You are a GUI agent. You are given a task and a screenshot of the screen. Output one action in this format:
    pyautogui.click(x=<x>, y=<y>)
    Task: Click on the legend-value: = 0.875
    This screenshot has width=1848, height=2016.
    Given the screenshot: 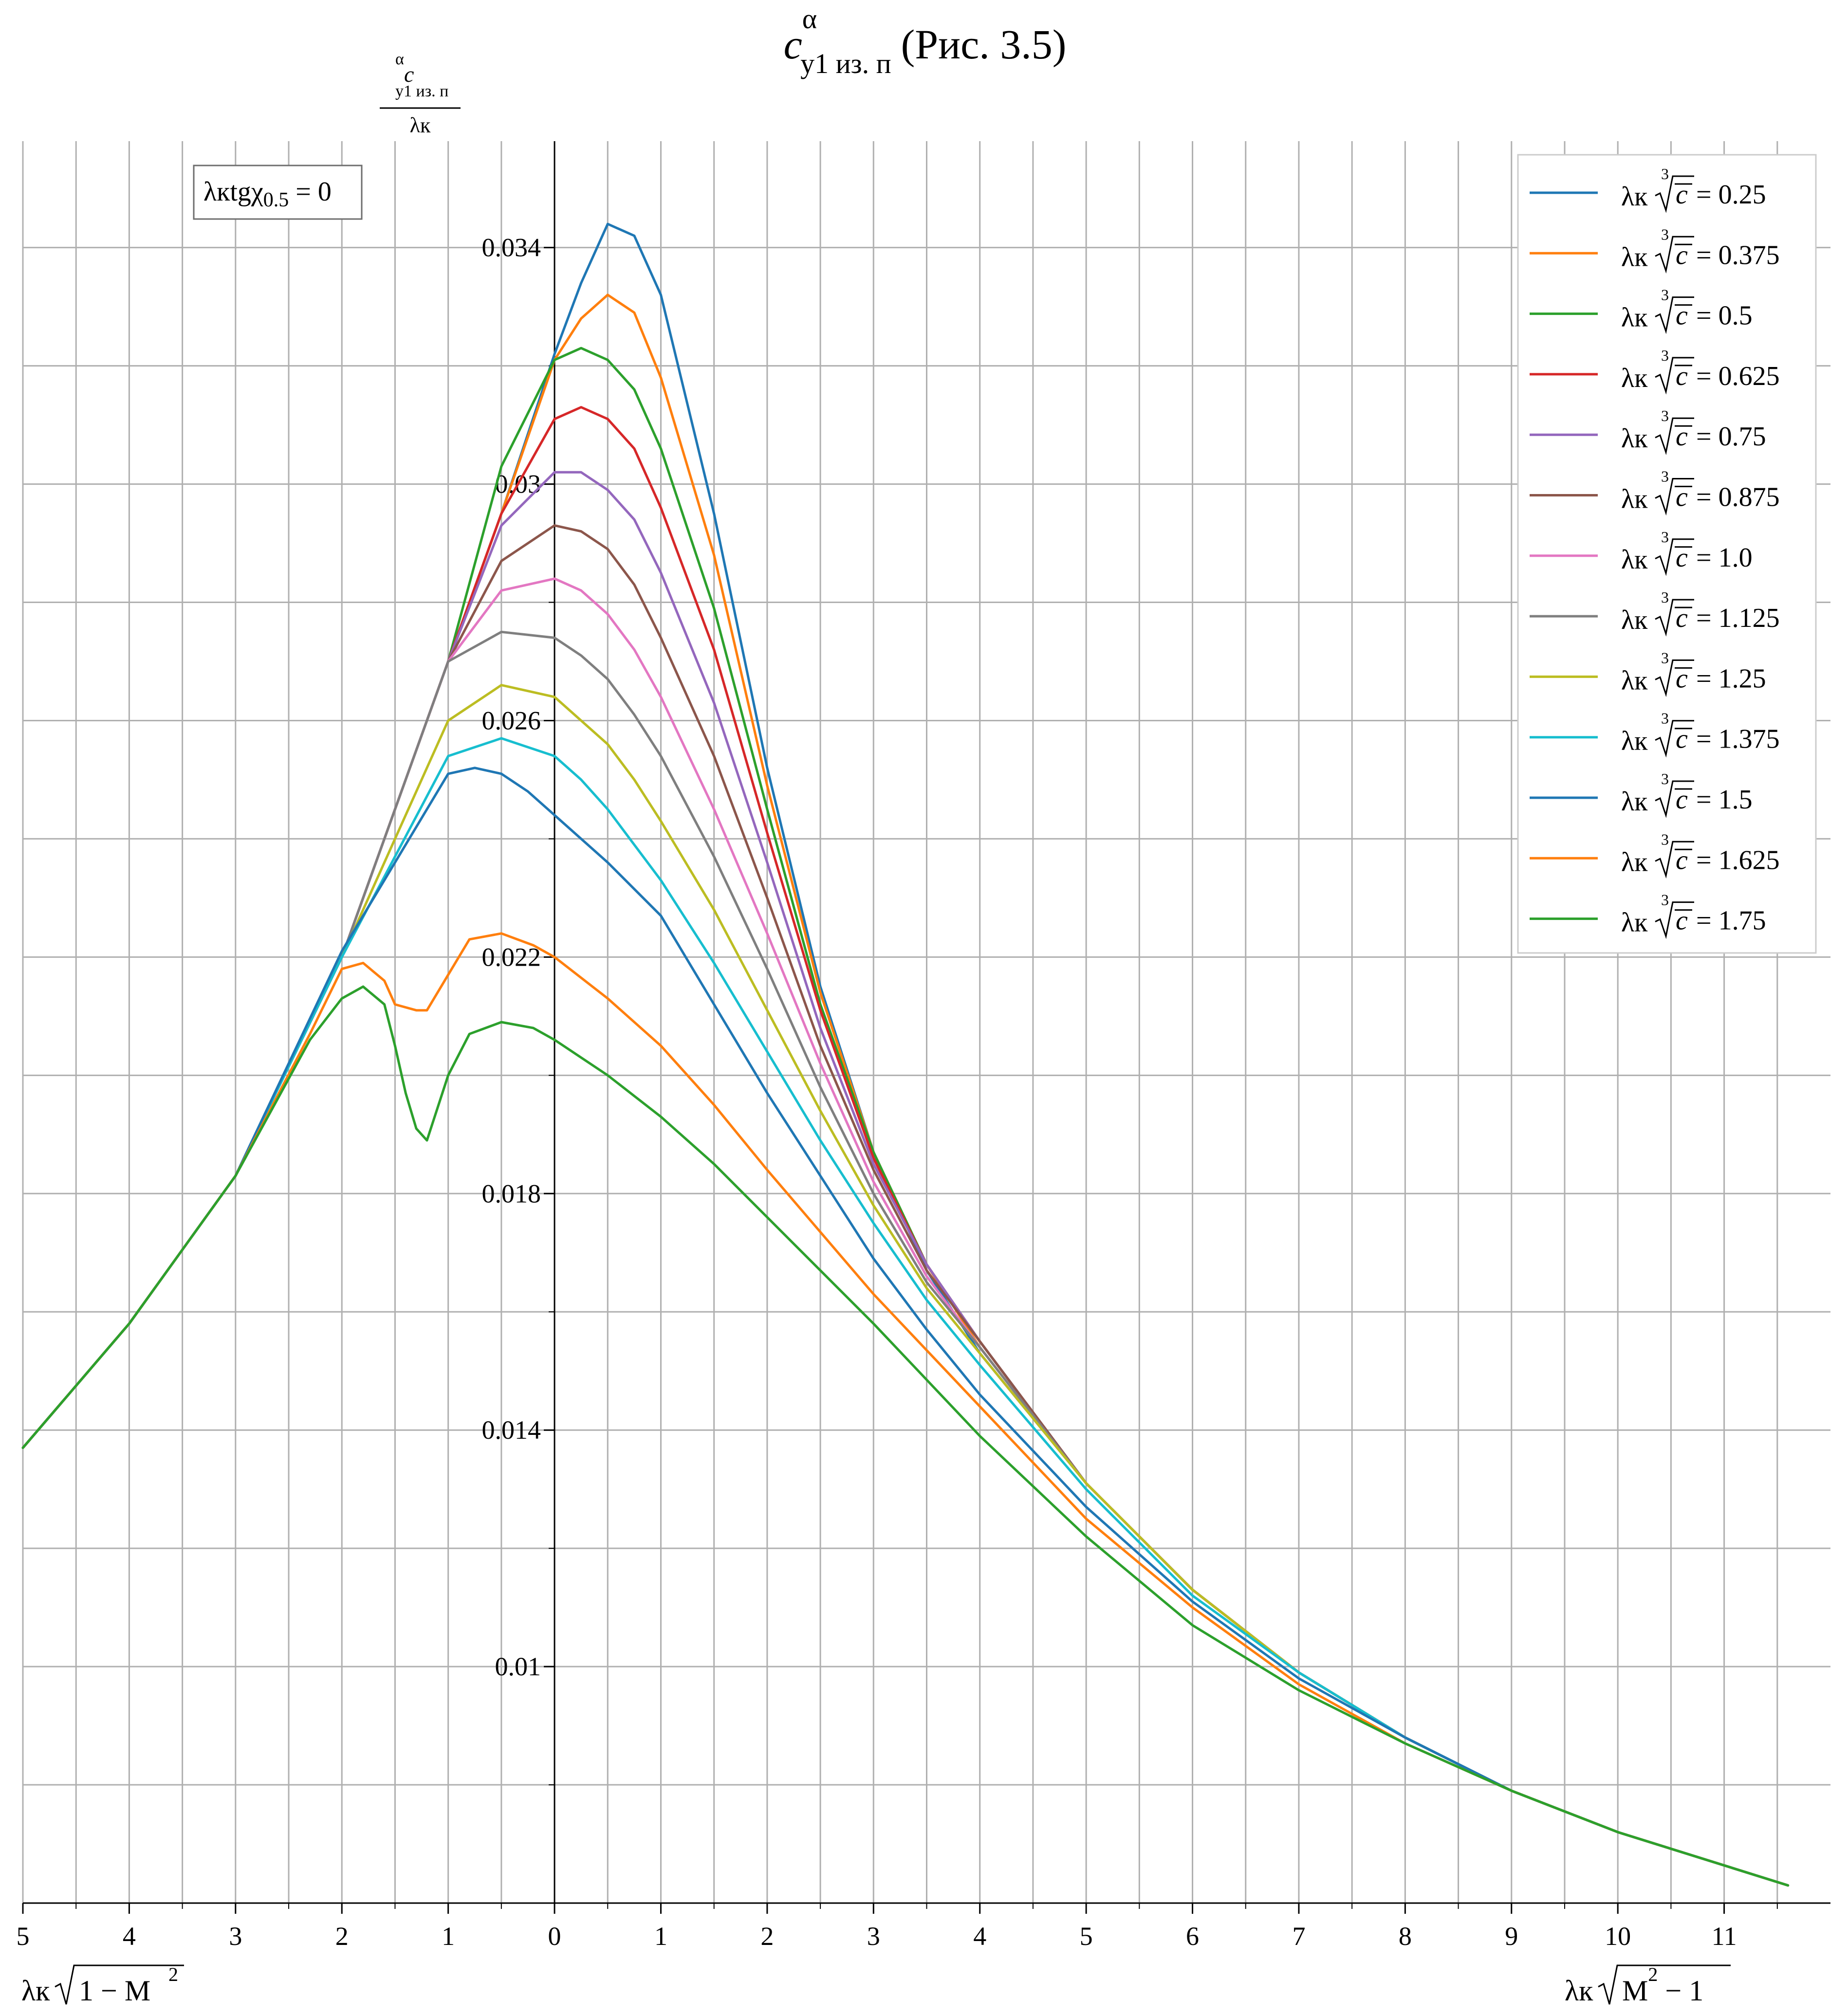 What is the action you would take?
    pyautogui.click(x=1738, y=497)
    